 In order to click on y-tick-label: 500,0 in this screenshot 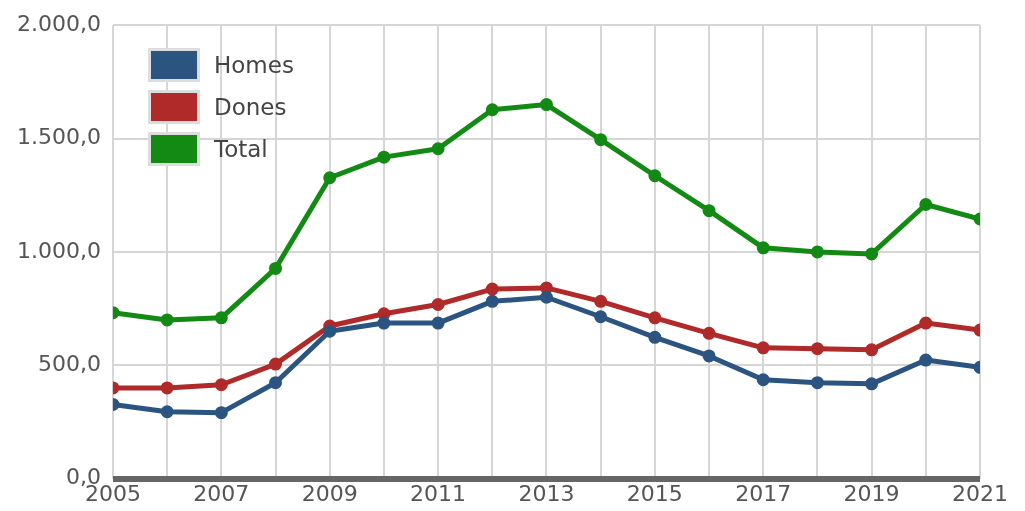, I will do `click(69, 363)`.